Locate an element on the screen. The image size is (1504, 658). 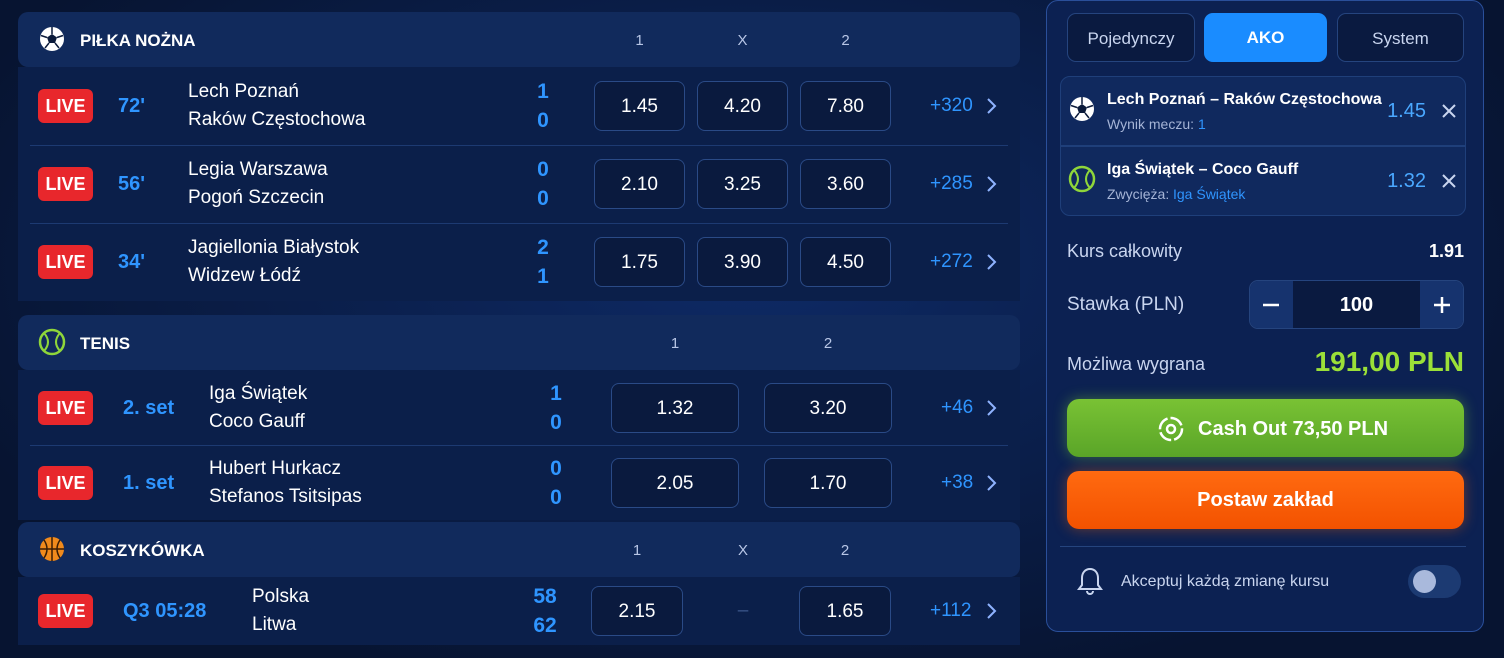
selection-pick: Iga Świątek is located at coordinates (1209, 194).